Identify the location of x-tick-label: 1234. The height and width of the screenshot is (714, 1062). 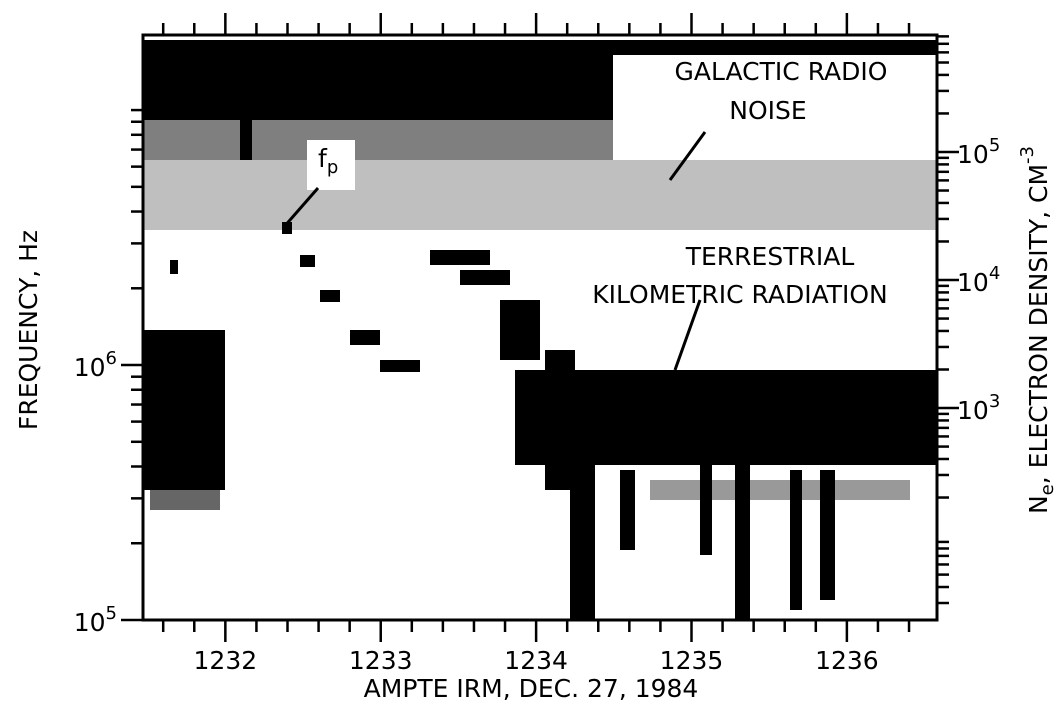
(536, 660).